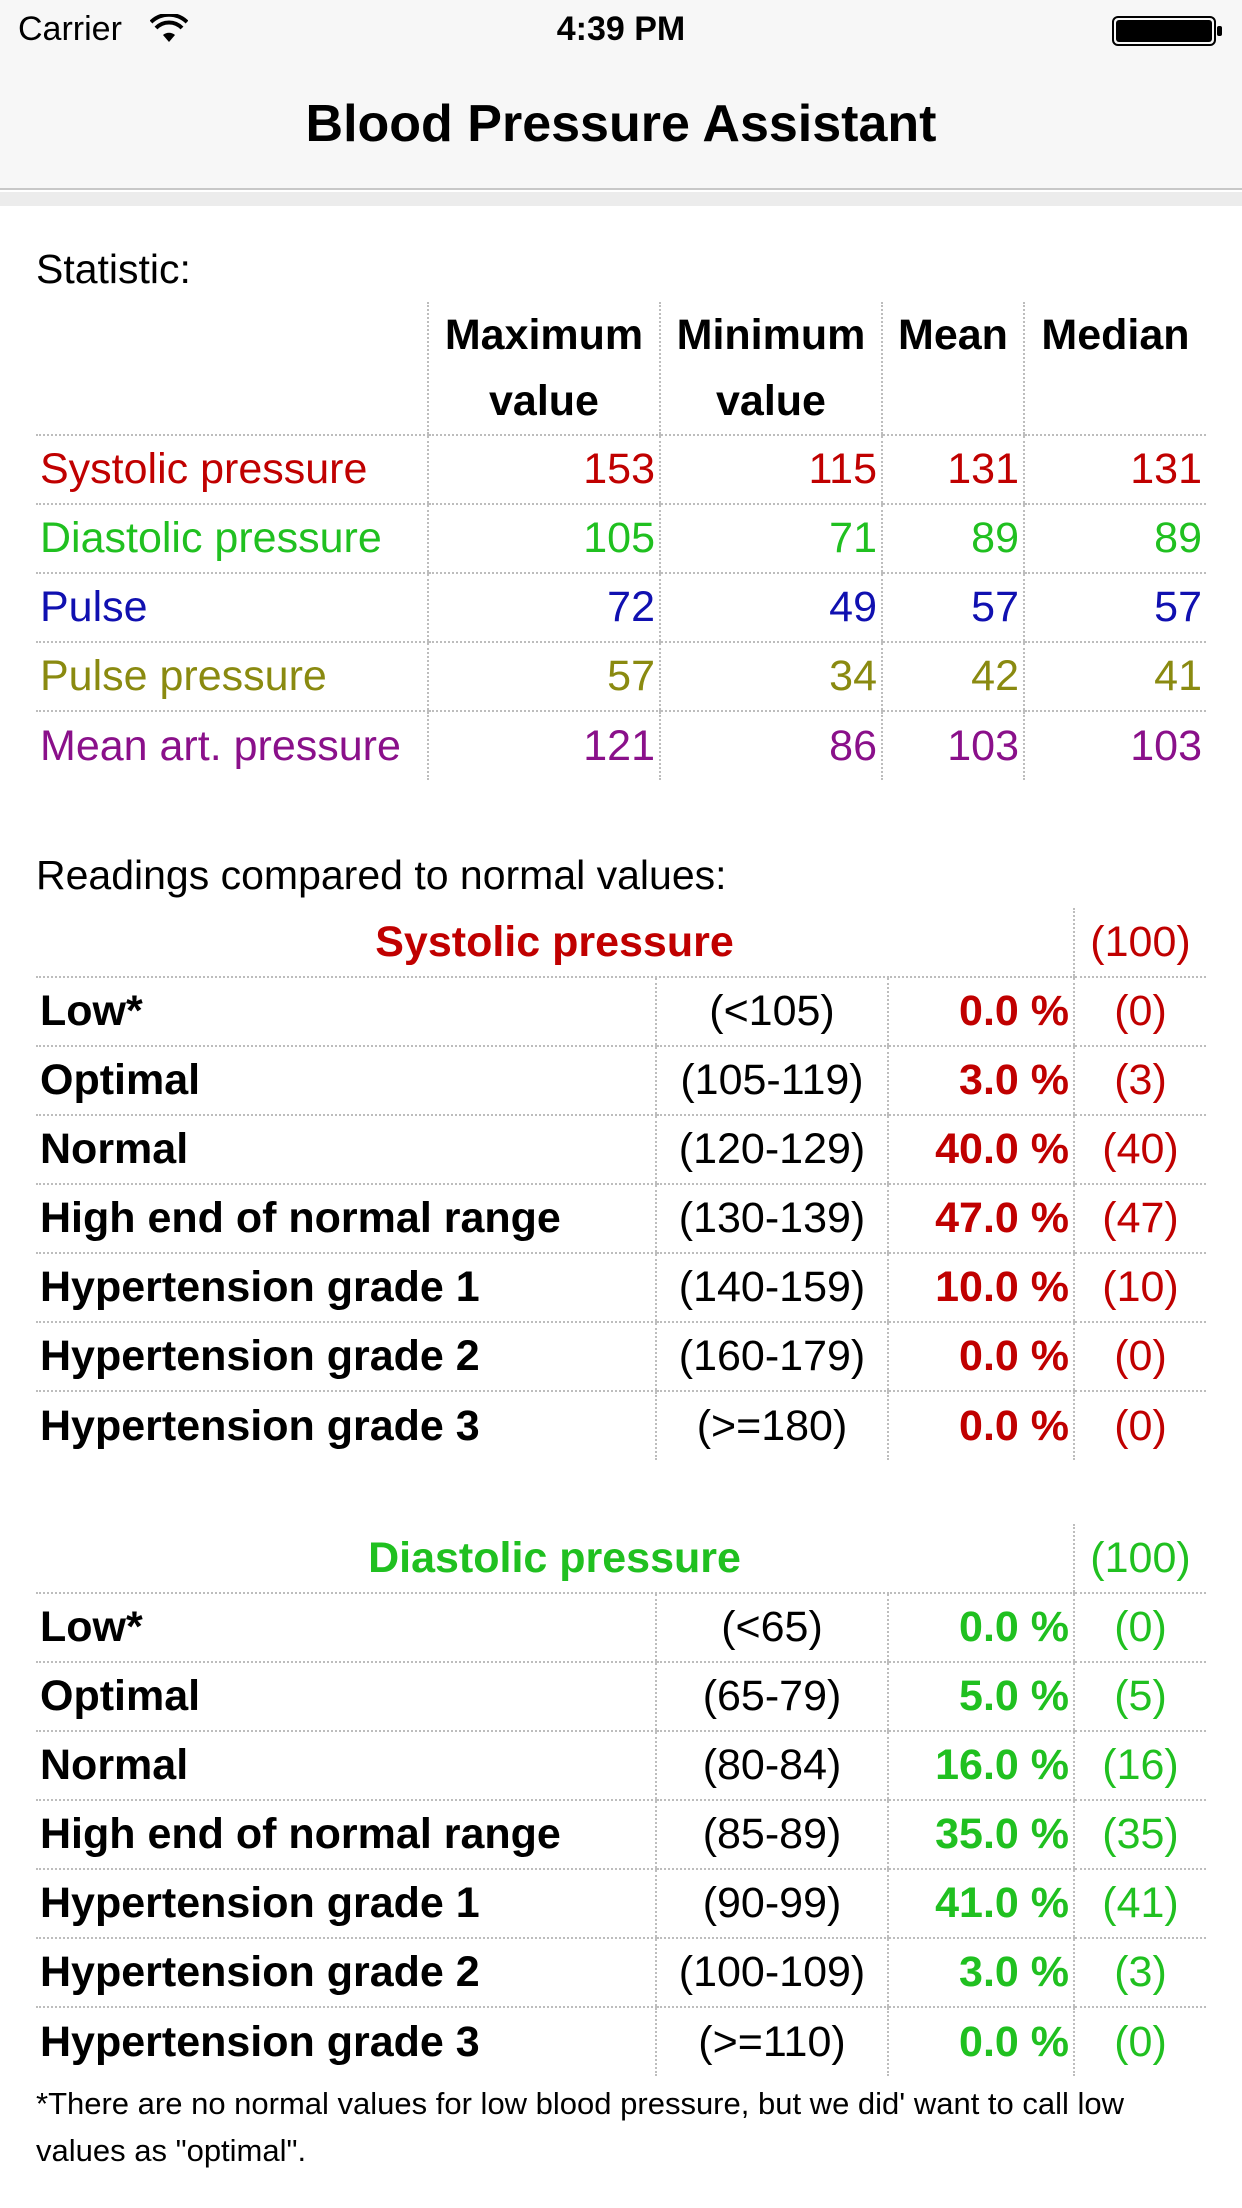  What do you see at coordinates (621, 1357) in the screenshot?
I see `table-row: Hypertension grade 2 (160-179) 0.0 % (0)` at bounding box center [621, 1357].